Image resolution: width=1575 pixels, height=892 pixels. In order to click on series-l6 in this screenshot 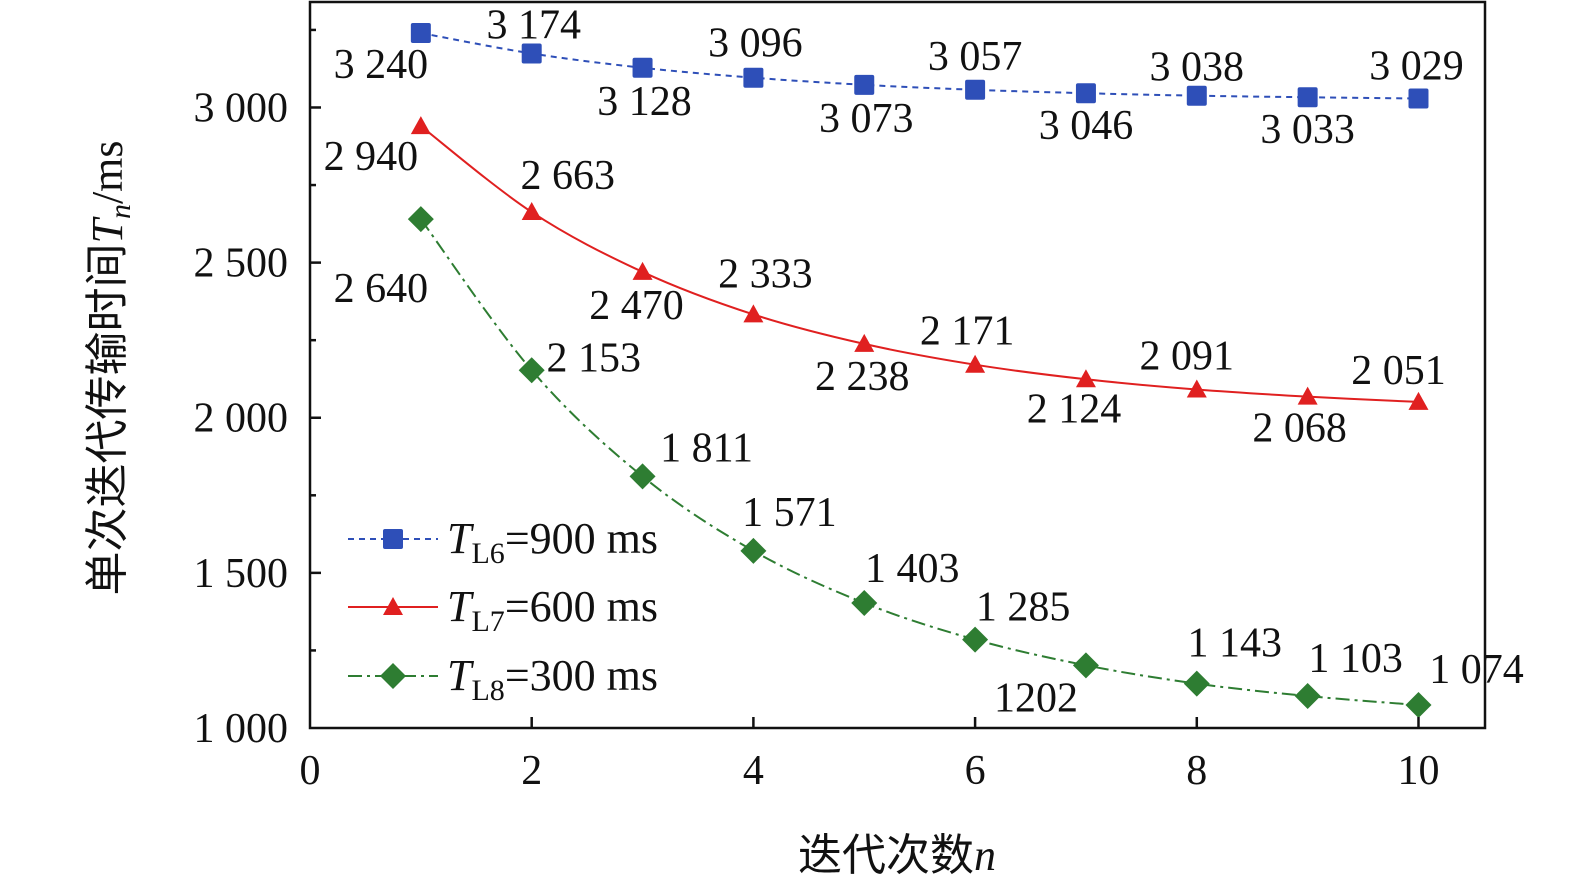, I will do `click(919, 66)`.